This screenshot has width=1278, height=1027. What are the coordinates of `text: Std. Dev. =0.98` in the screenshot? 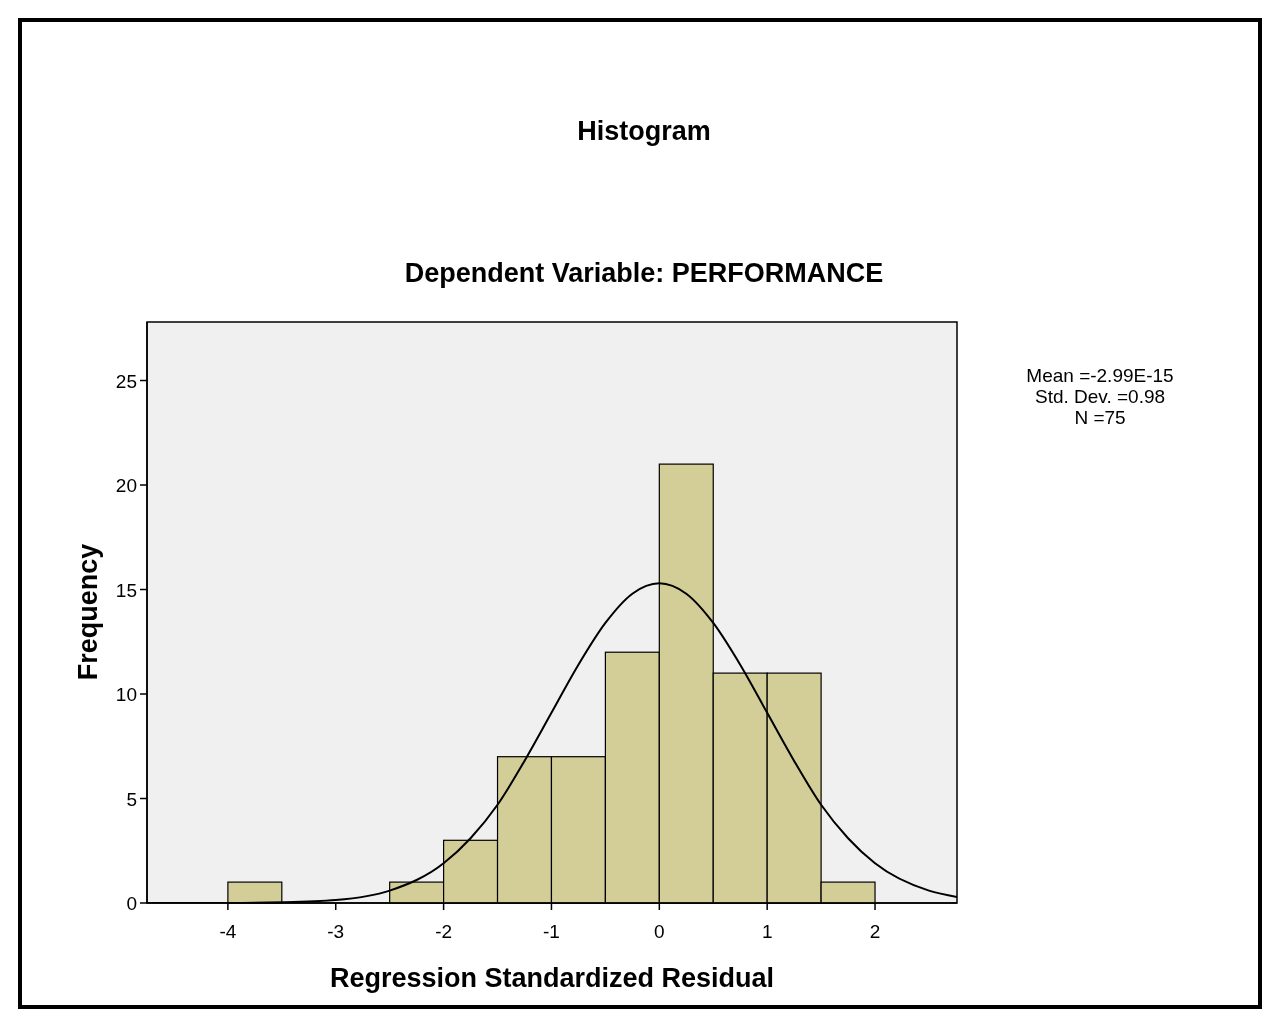 It's located at (1100, 396).